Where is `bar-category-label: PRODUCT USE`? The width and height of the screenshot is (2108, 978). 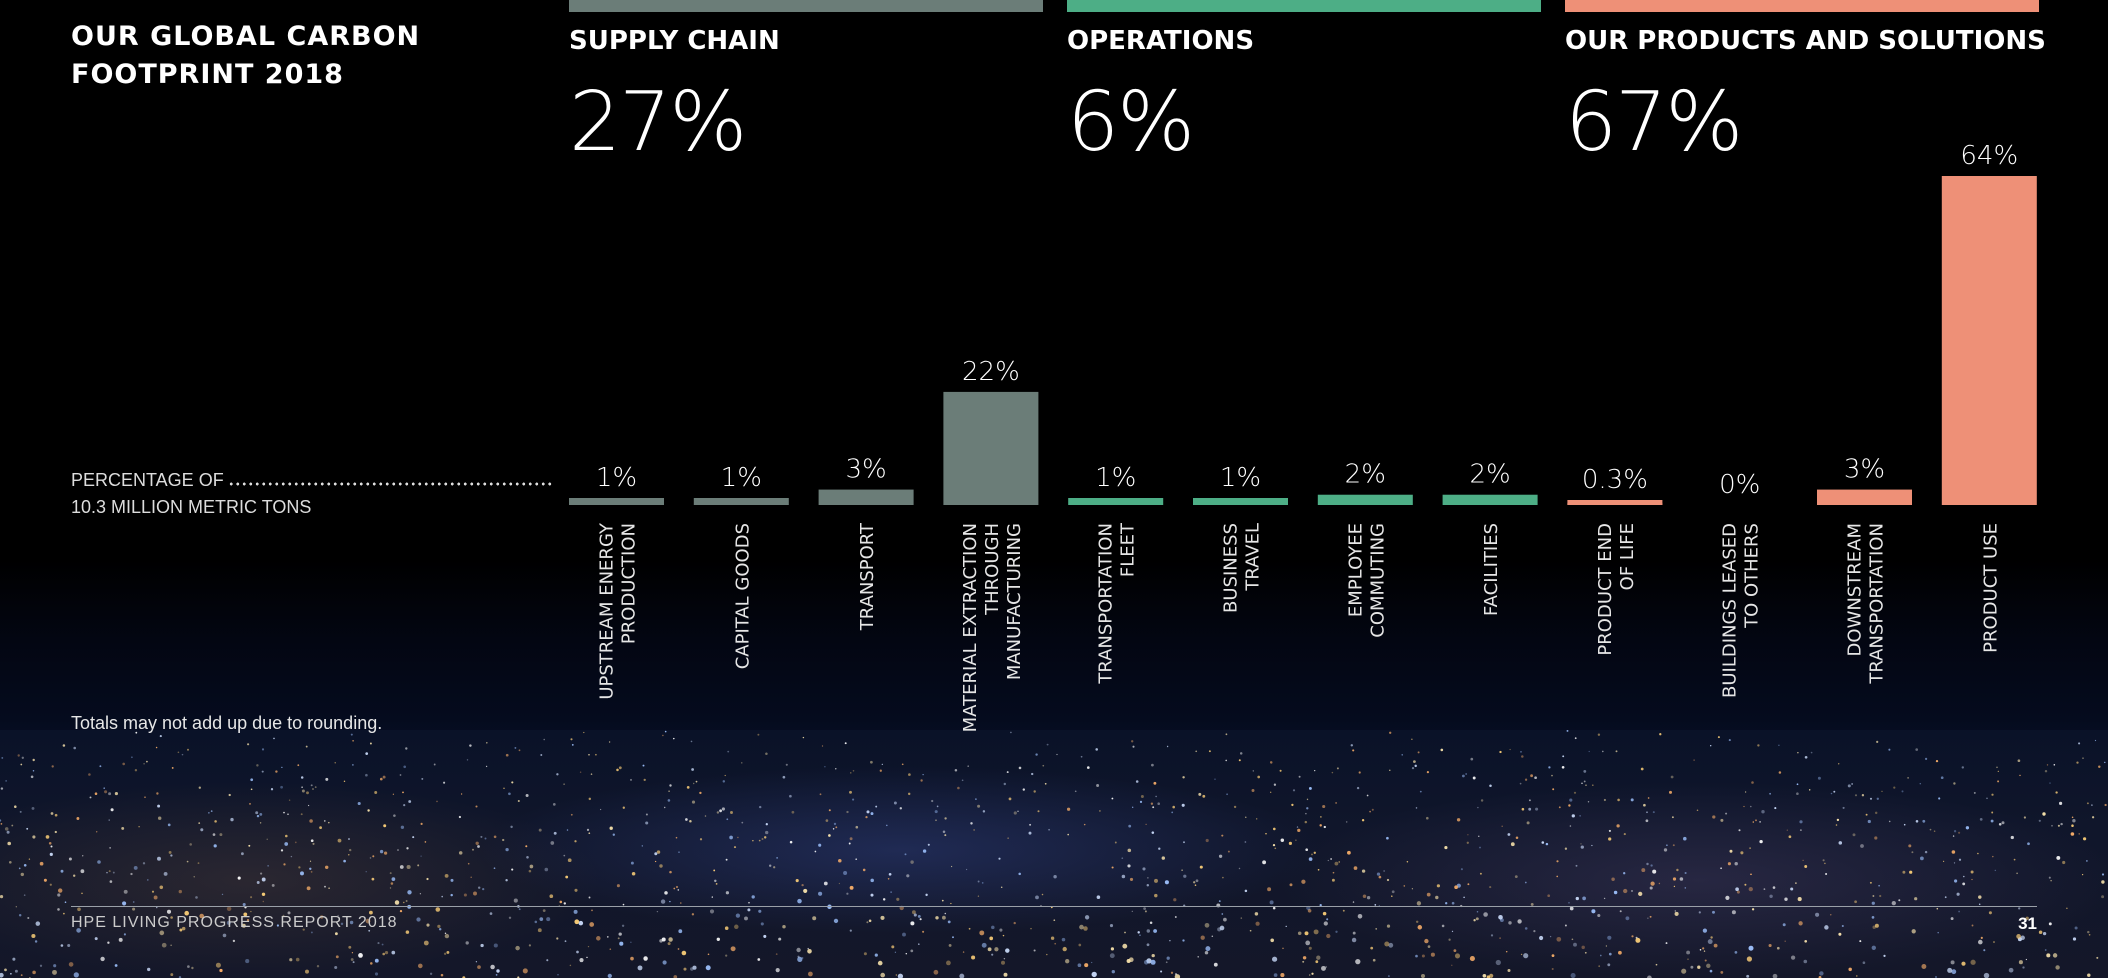 bar-category-label: PRODUCT USE is located at coordinates (1990, 588).